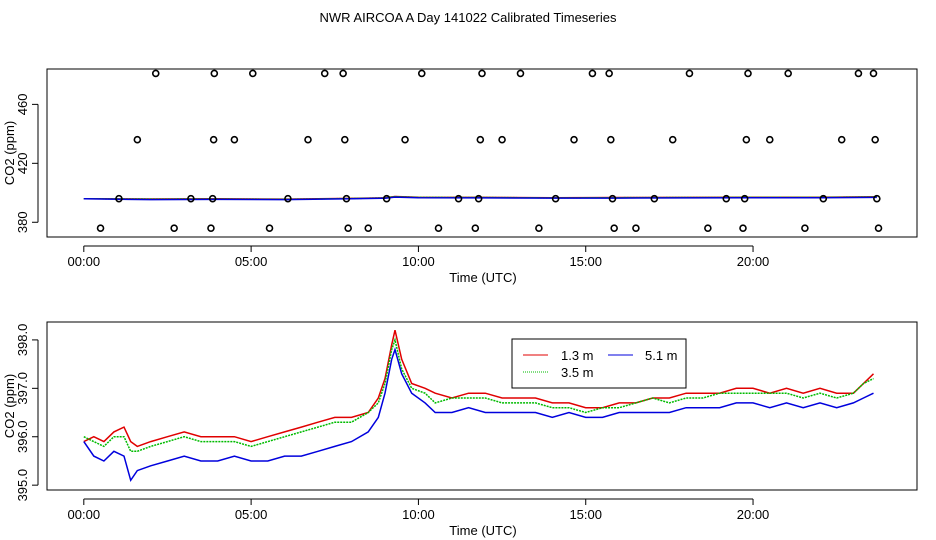  What do you see at coordinates (22, 436) in the screenshot?
I see `bottom-y-tick-label: 396.0` at bounding box center [22, 436].